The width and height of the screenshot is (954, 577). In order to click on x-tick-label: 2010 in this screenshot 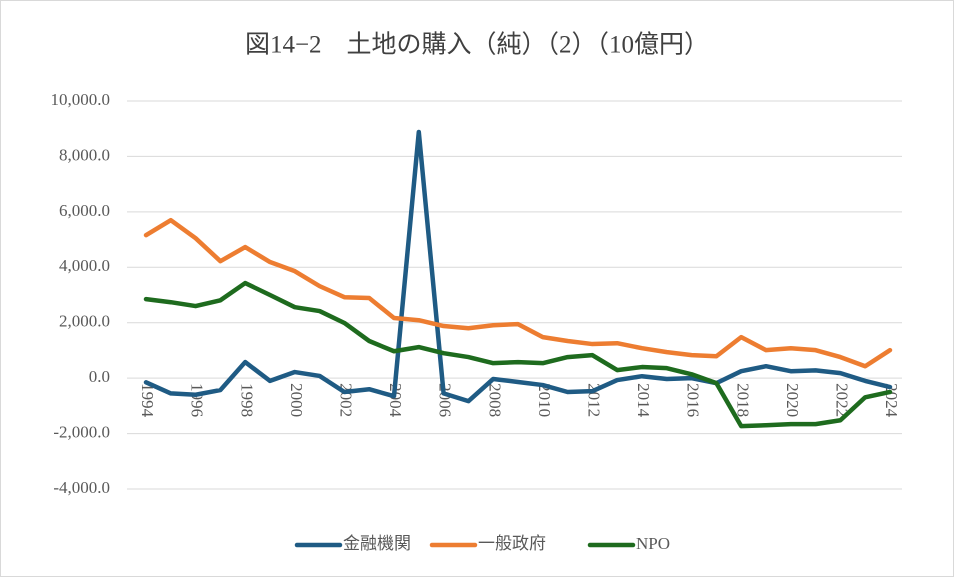, I will do `click(544, 400)`.